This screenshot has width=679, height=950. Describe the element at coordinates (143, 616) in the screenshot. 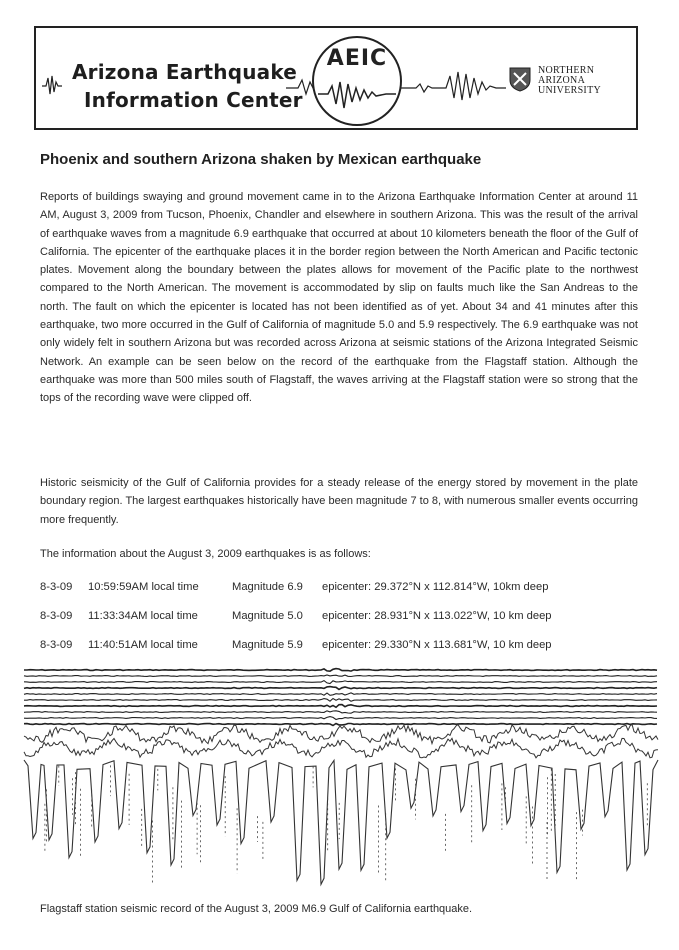

I see `eq-time: 11:33:34AM local time` at that location.